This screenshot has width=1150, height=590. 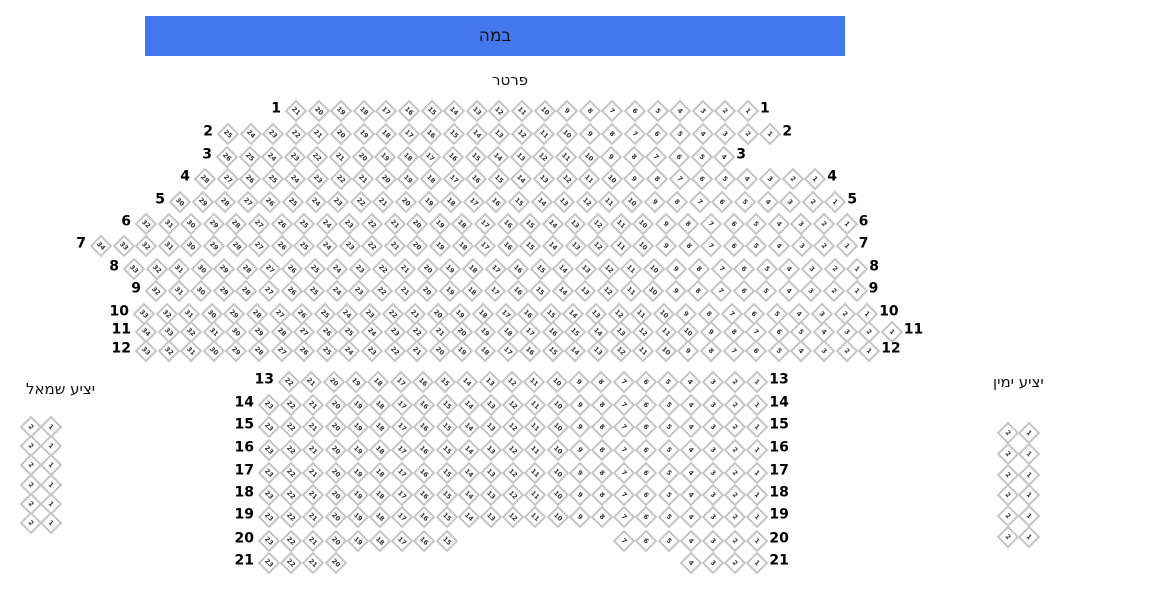 I want to click on seat-row-7: 22, so click(x=372, y=246).